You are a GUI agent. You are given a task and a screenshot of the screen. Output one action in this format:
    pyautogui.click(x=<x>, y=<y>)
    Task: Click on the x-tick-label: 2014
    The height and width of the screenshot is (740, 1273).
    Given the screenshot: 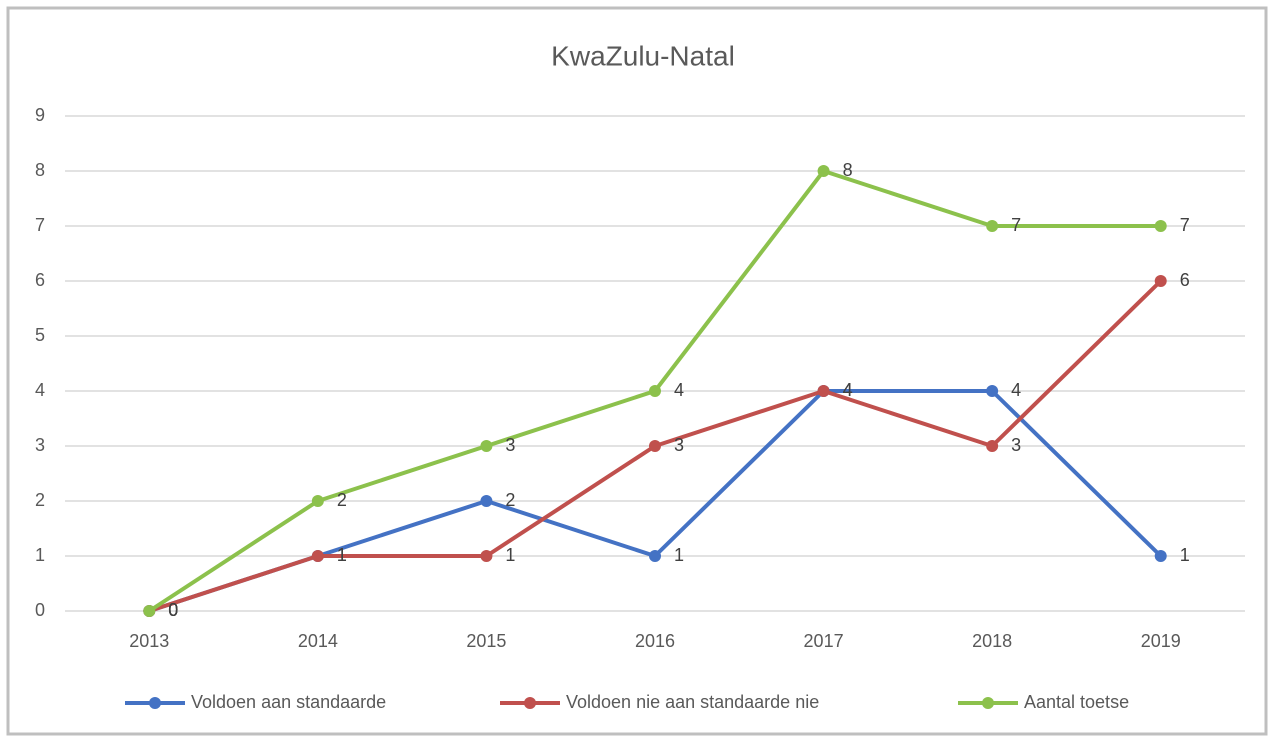 What is the action you would take?
    pyautogui.click(x=318, y=641)
    